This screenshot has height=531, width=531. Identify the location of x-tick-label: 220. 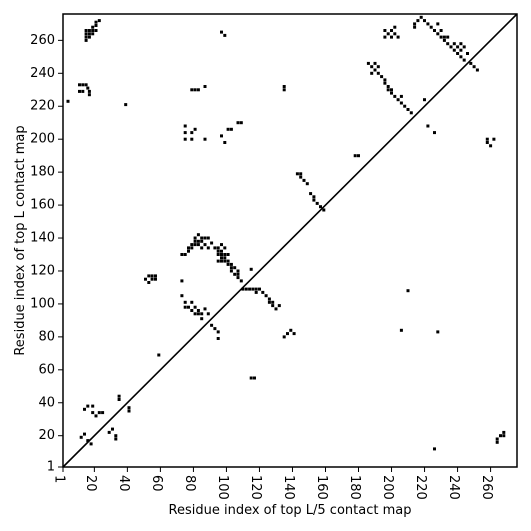
(420, 487).